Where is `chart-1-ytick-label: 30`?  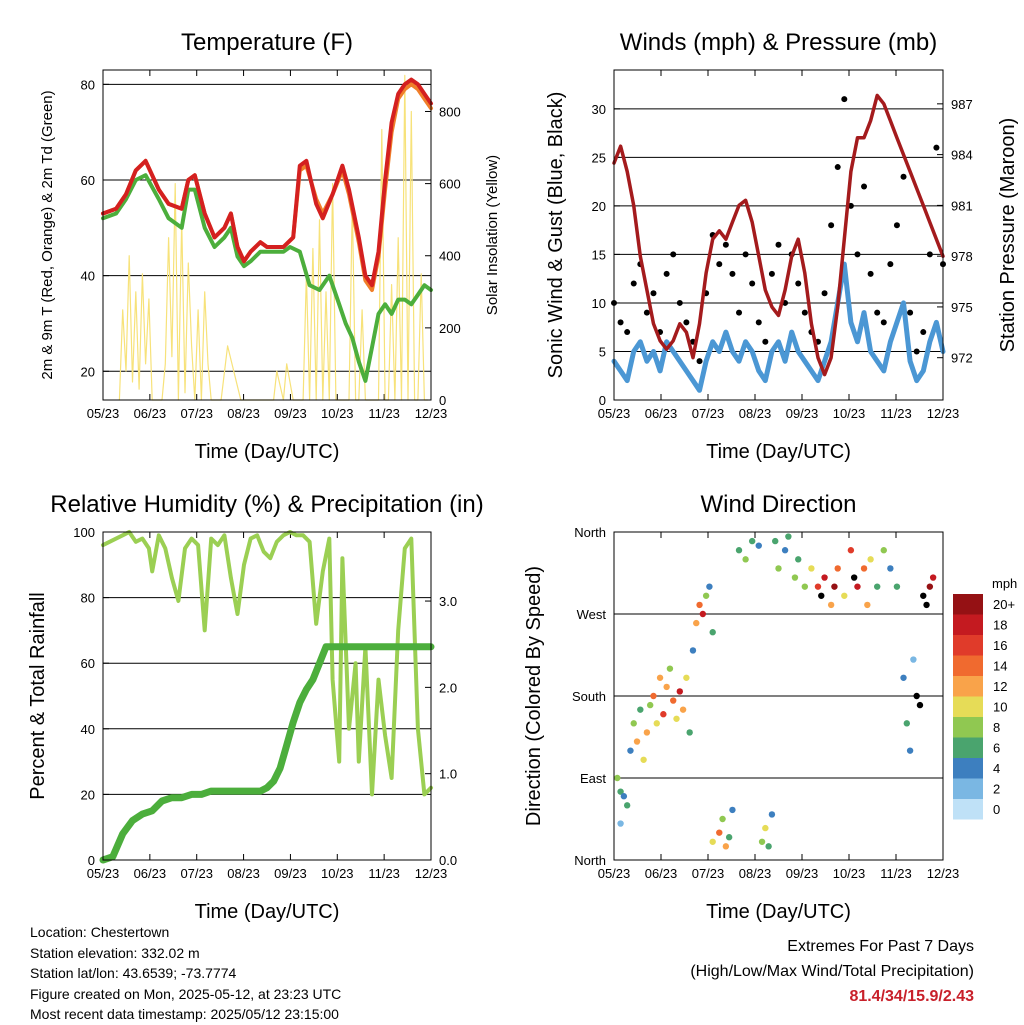
chart-1-ytick-label: 30 is located at coordinates (599, 109).